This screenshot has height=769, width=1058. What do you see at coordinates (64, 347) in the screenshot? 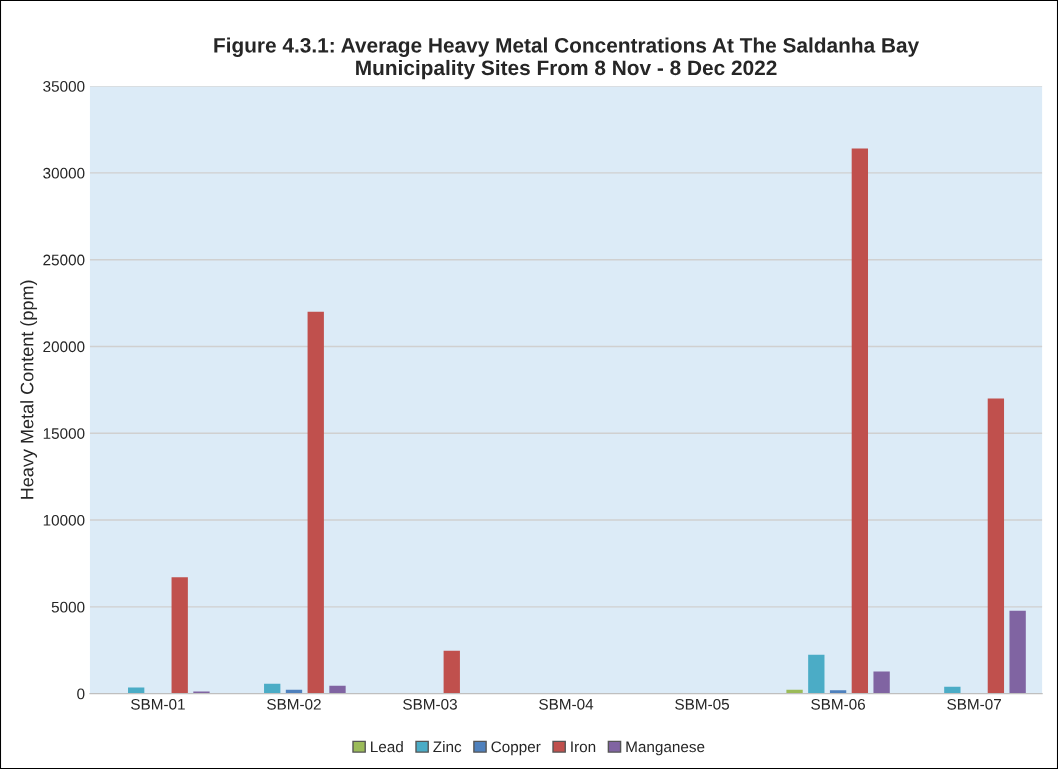
I see `y-tick-label: 20000` at bounding box center [64, 347].